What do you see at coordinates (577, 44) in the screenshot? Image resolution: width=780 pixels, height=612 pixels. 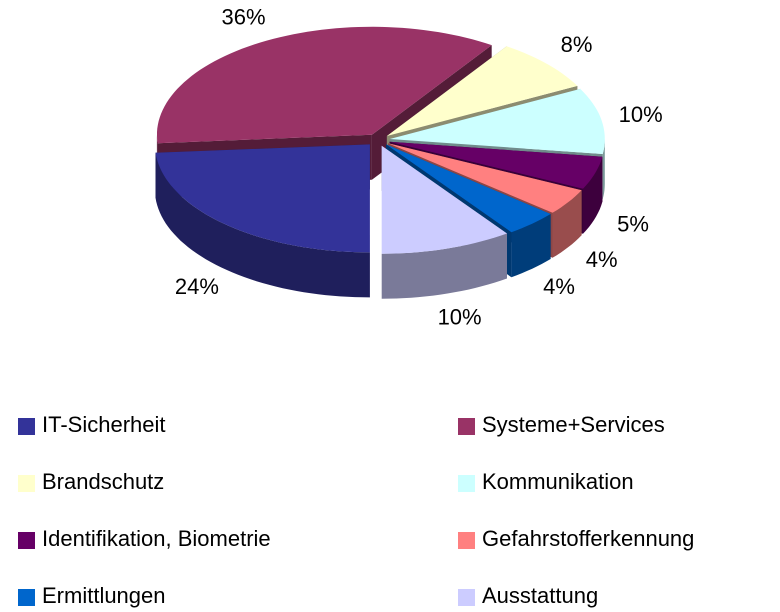 I see `data-label: 8%` at bounding box center [577, 44].